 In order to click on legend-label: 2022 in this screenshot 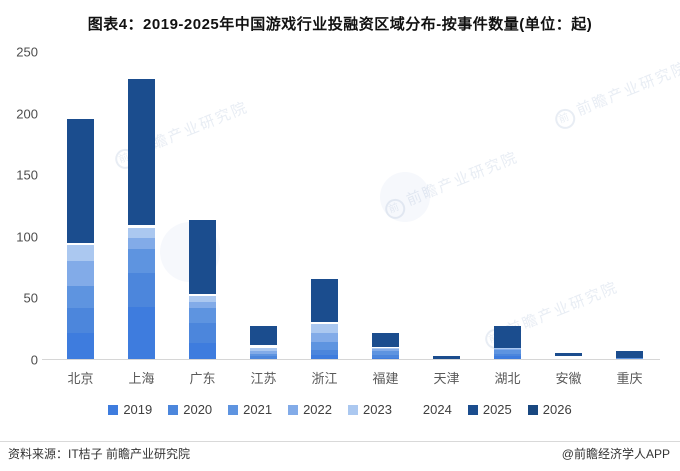, I will do `click(317, 409)`.